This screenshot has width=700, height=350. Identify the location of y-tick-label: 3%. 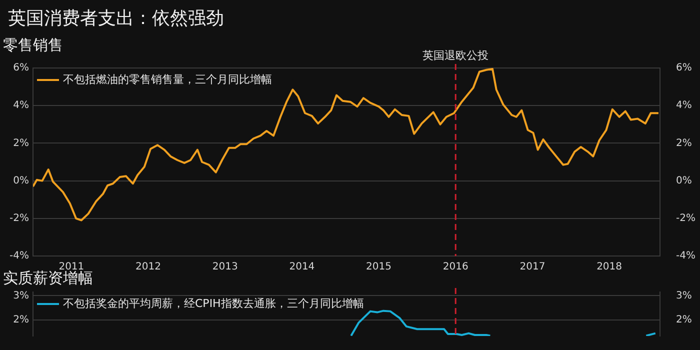
(21, 296).